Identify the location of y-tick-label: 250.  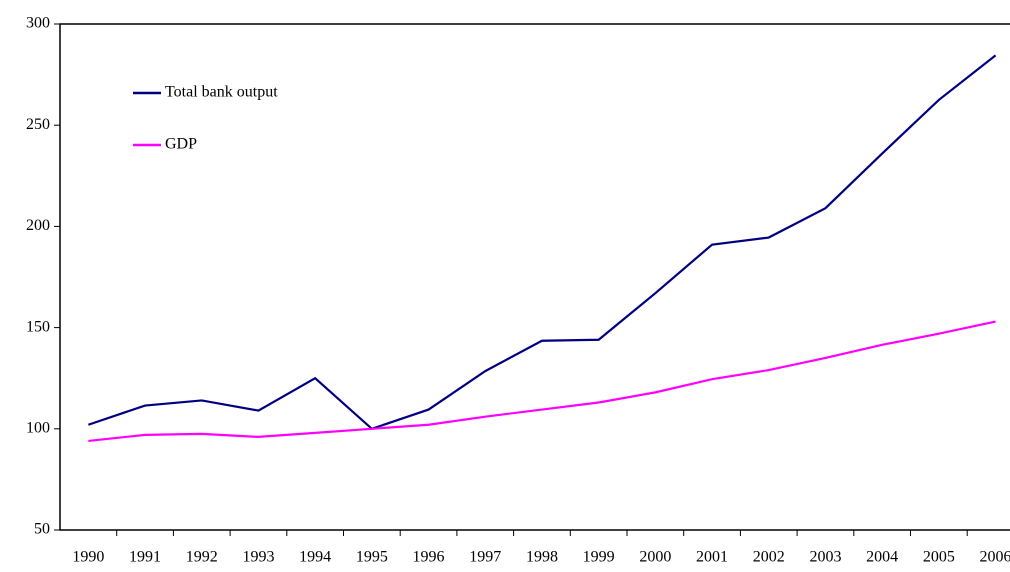
(38, 124).